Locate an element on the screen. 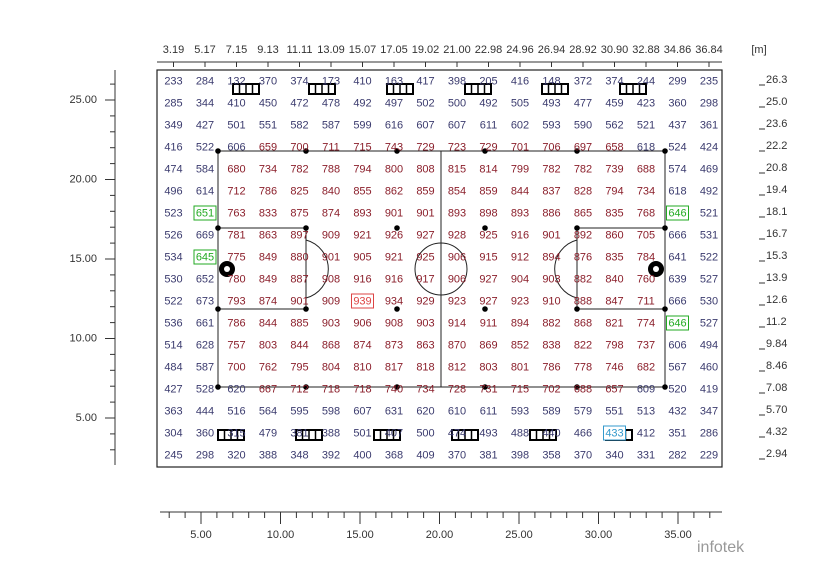 The height and width of the screenshot is (587, 830). left-label: 5.00 is located at coordinates (86, 418).